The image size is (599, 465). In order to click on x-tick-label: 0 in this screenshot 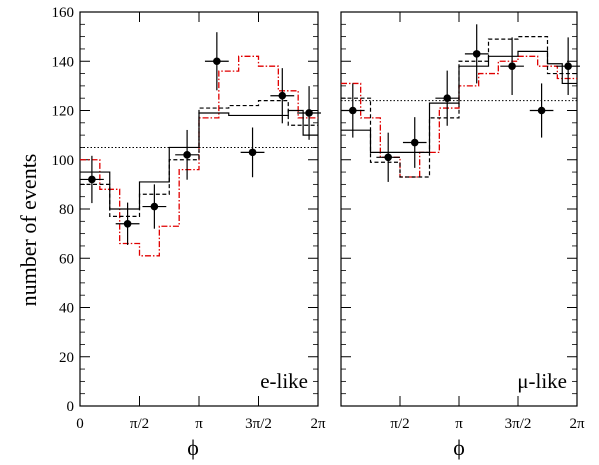, I will do `click(80, 424)`.